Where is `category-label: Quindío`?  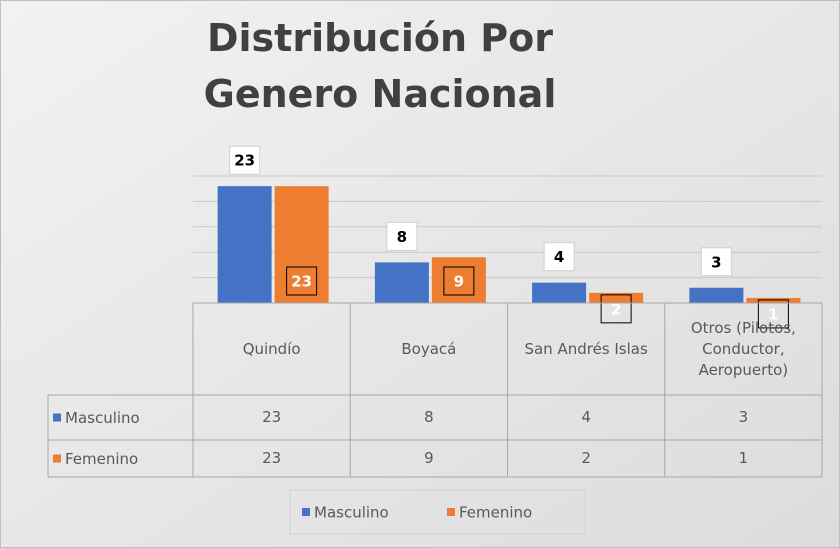 category-label: Quindío is located at coordinates (271, 348).